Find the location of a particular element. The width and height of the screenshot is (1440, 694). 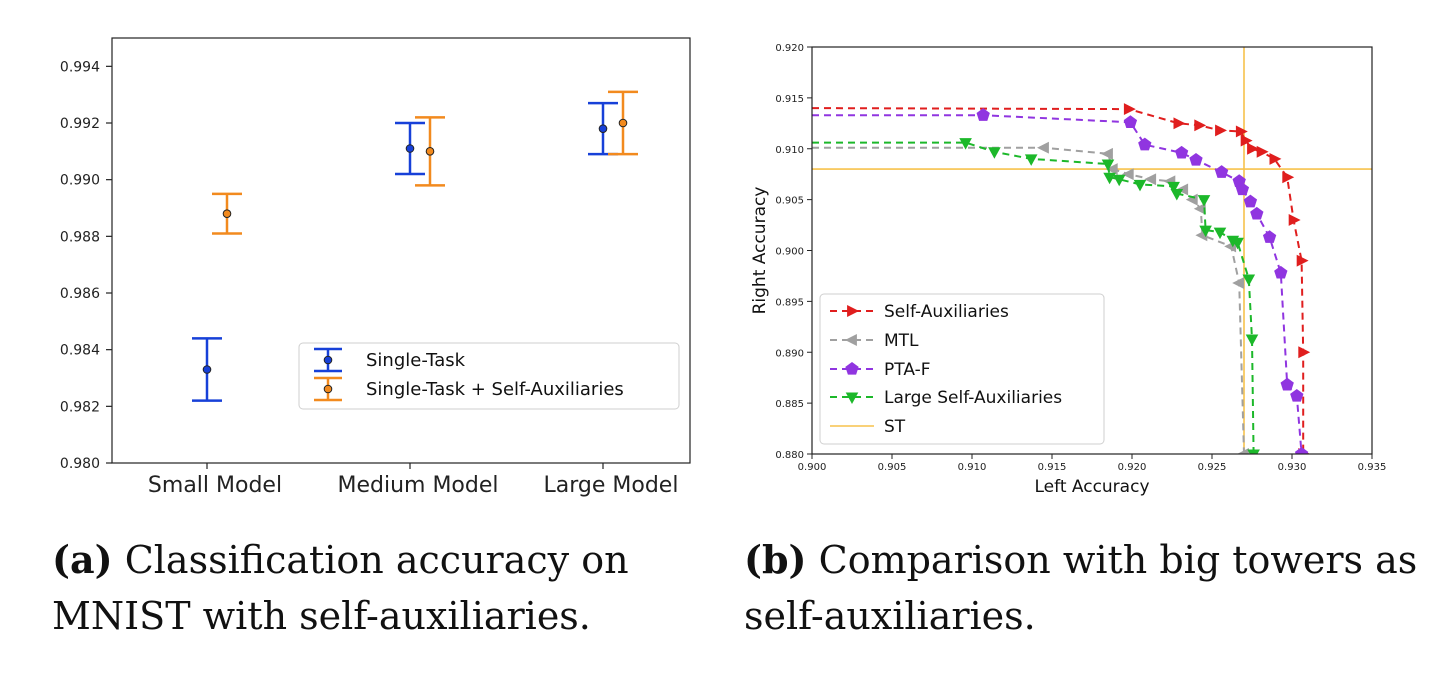

y-tick-label: 0.910 is located at coordinates (789, 150).